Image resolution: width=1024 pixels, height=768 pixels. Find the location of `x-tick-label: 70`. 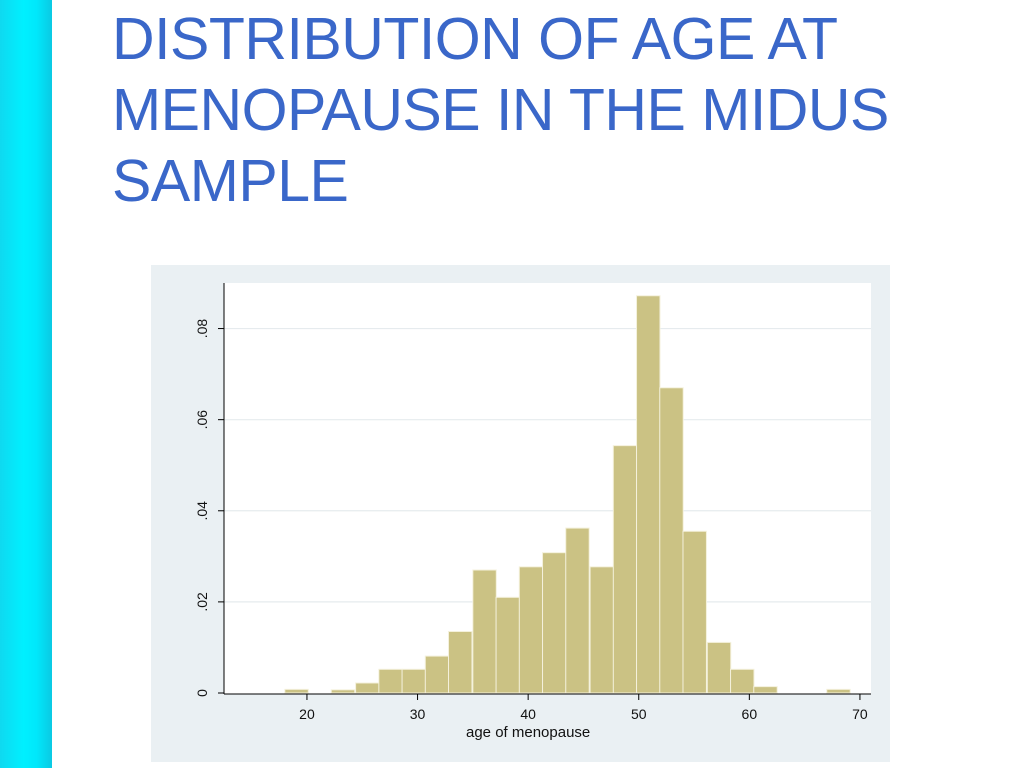

x-tick-label: 70 is located at coordinates (860, 714).